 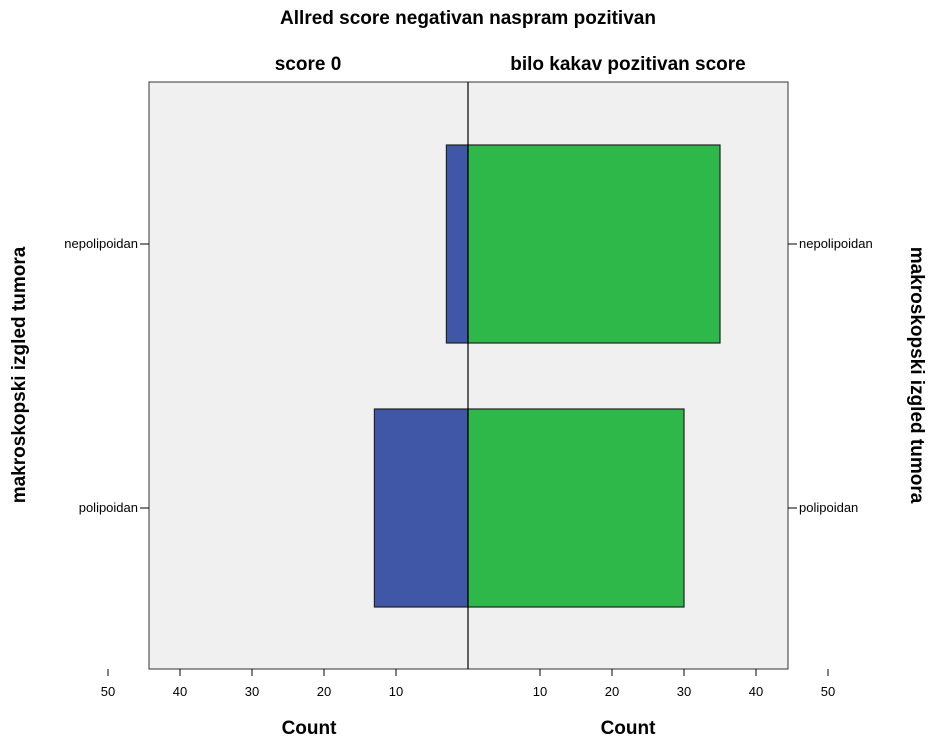 I want to click on chart-title: Allred score negativan naspram pozitivan, so click(x=468, y=18).